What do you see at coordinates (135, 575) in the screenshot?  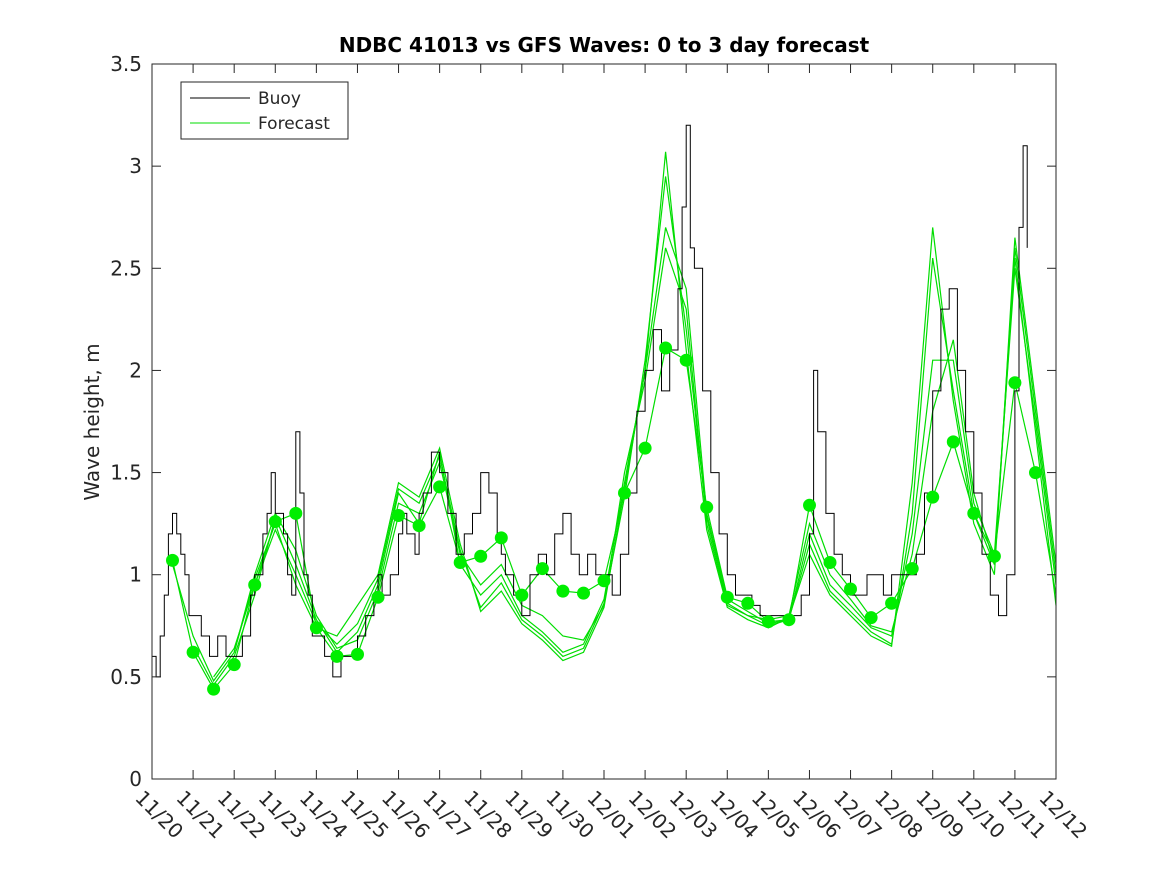 I see `y-tick-label: 1` at bounding box center [135, 575].